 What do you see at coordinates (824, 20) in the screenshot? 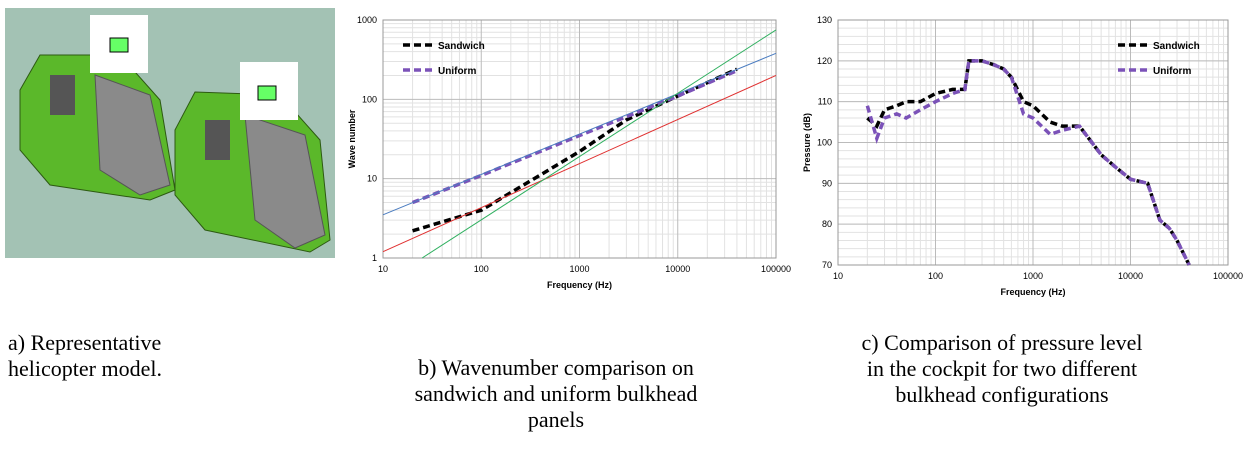
I see `y-tick-label: 130` at bounding box center [824, 20].